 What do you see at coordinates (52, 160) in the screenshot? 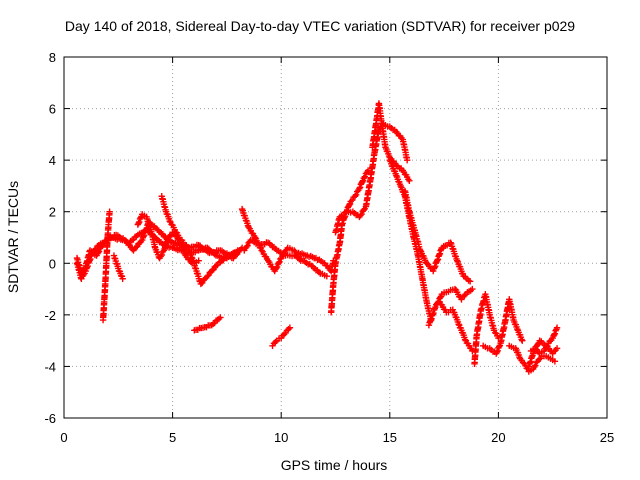
I see `y-tick-label: 4` at bounding box center [52, 160].